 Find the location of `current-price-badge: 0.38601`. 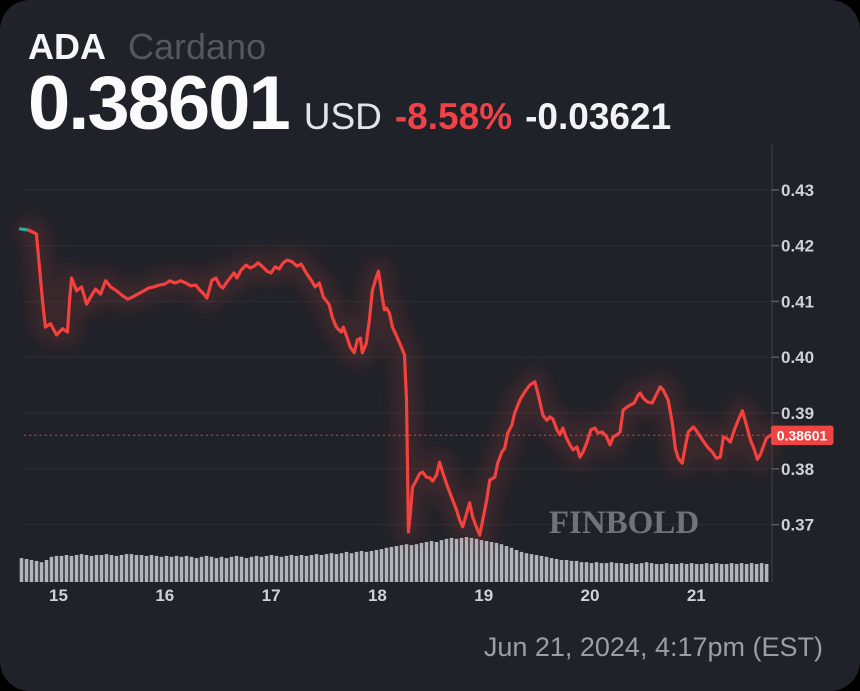

current-price-badge: 0.38601 is located at coordinates (802, 435).